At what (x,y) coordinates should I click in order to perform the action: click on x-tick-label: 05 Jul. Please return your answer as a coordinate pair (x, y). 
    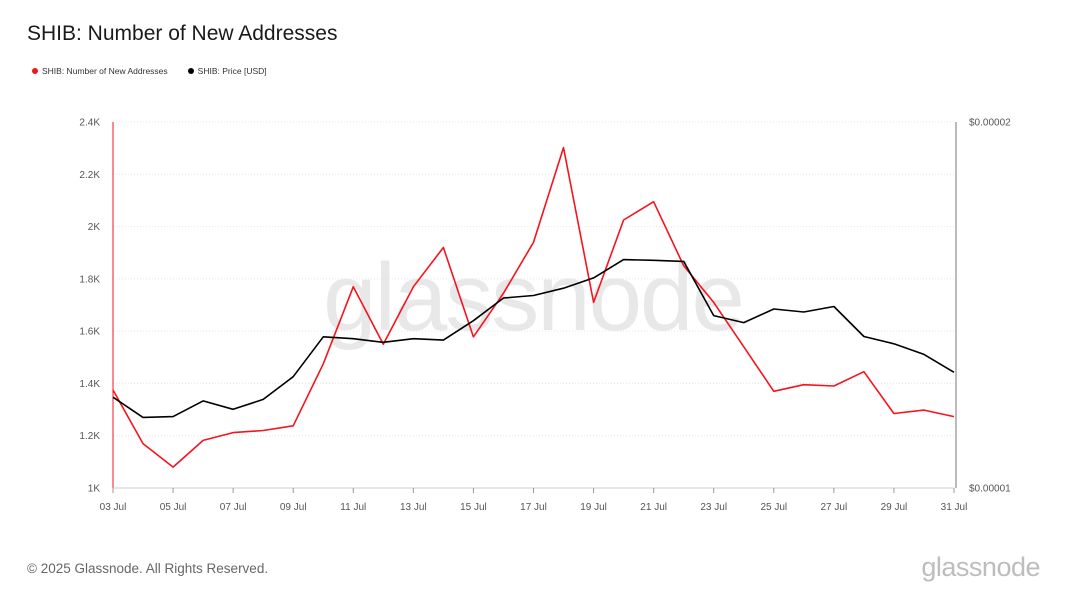
    Looking at the image, I should click on (173, 507).